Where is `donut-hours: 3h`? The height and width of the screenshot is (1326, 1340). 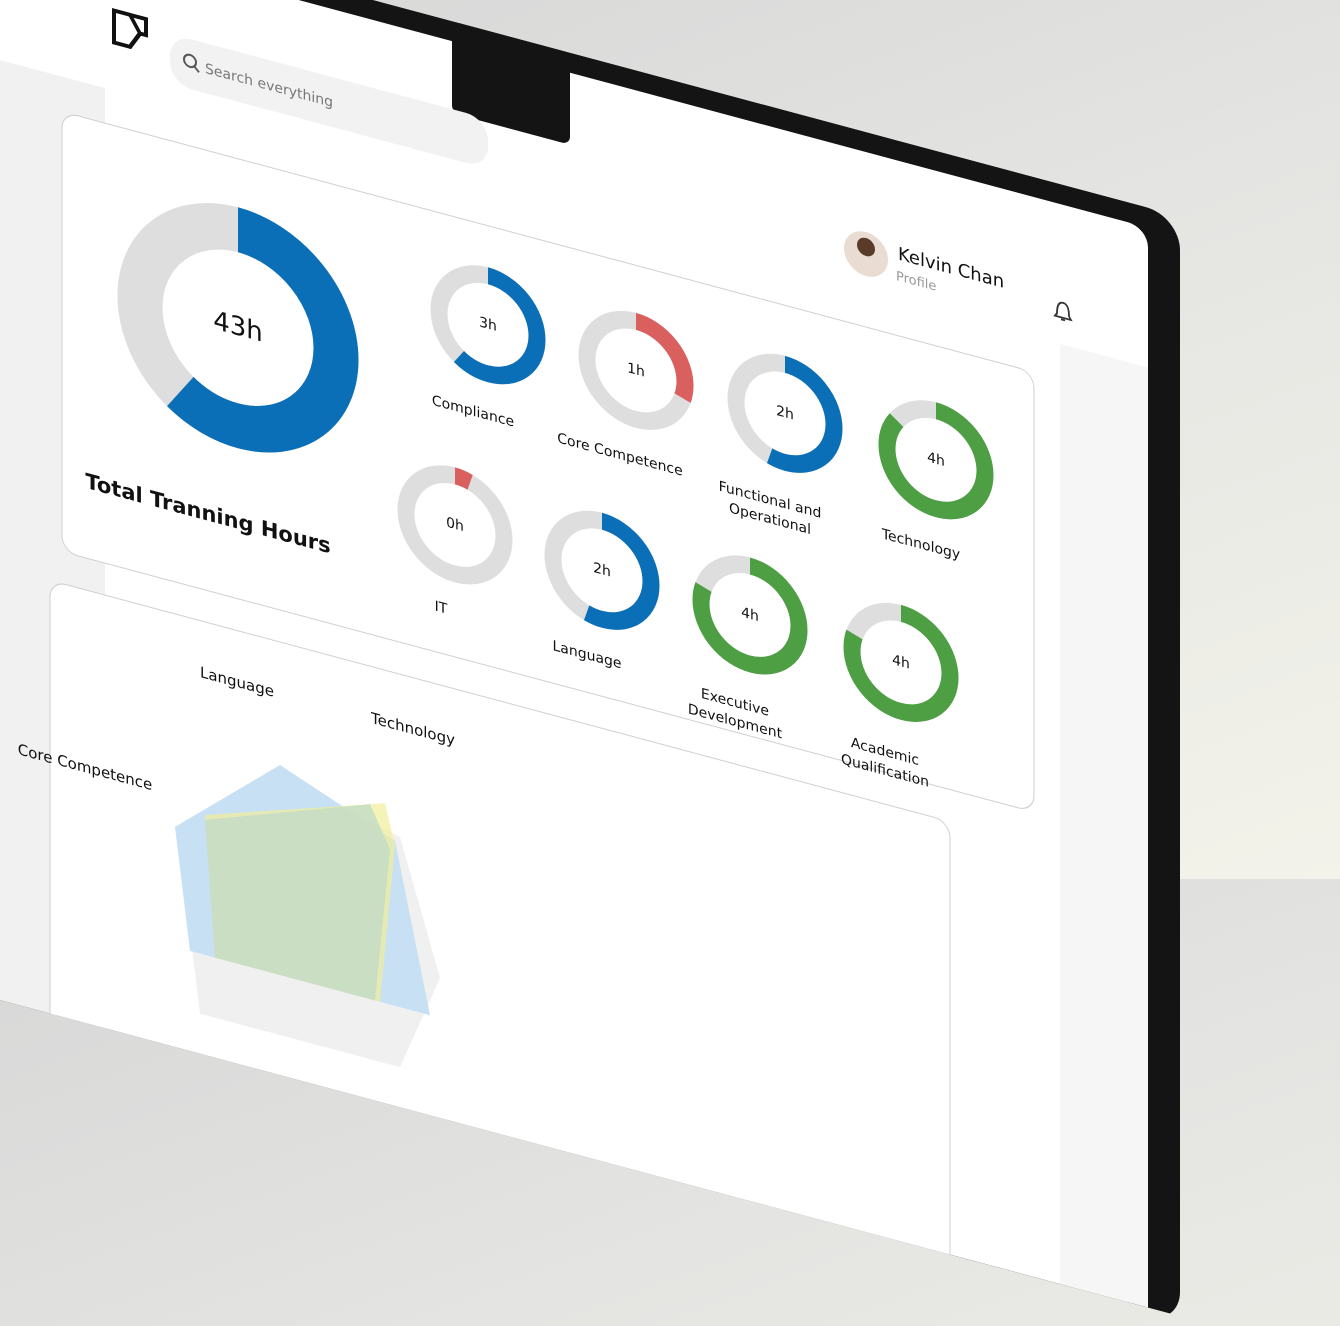
donut-hours: 3h is located at coordinates (488, 325).